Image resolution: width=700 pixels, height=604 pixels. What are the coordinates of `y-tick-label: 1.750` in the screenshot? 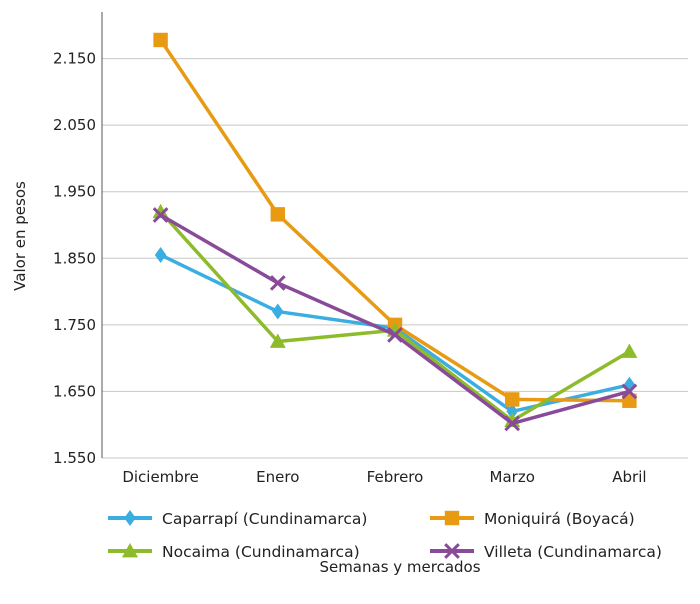 It's located at (74, 325).